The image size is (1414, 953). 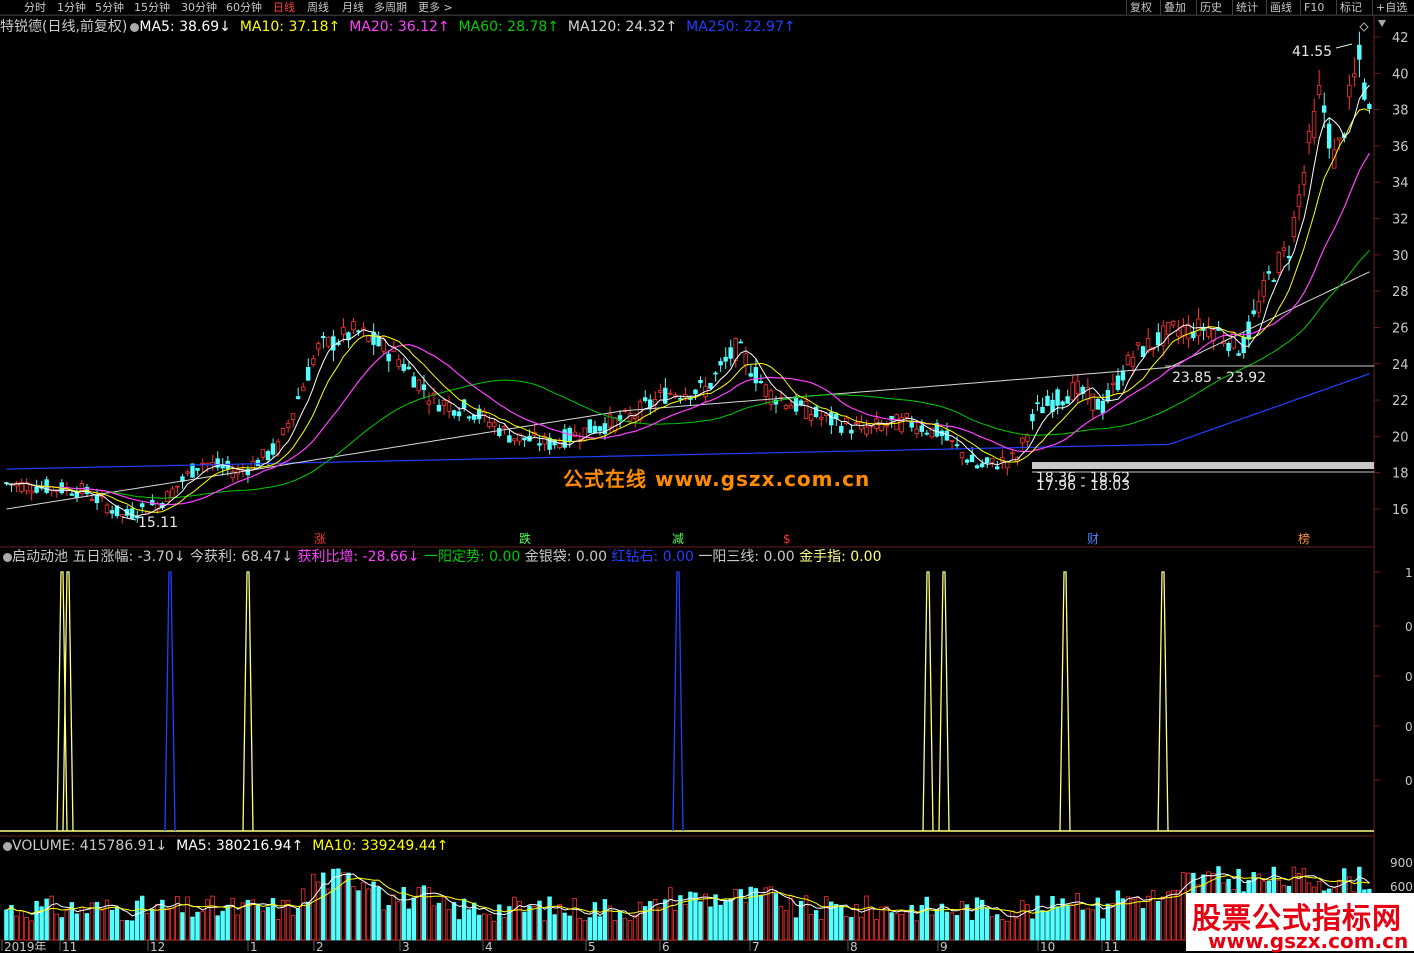 What do you see at coordinates (1174, 7) in the screenshot?
I see `toolbar-button: 叠加` at bounding box center [1174, 7].